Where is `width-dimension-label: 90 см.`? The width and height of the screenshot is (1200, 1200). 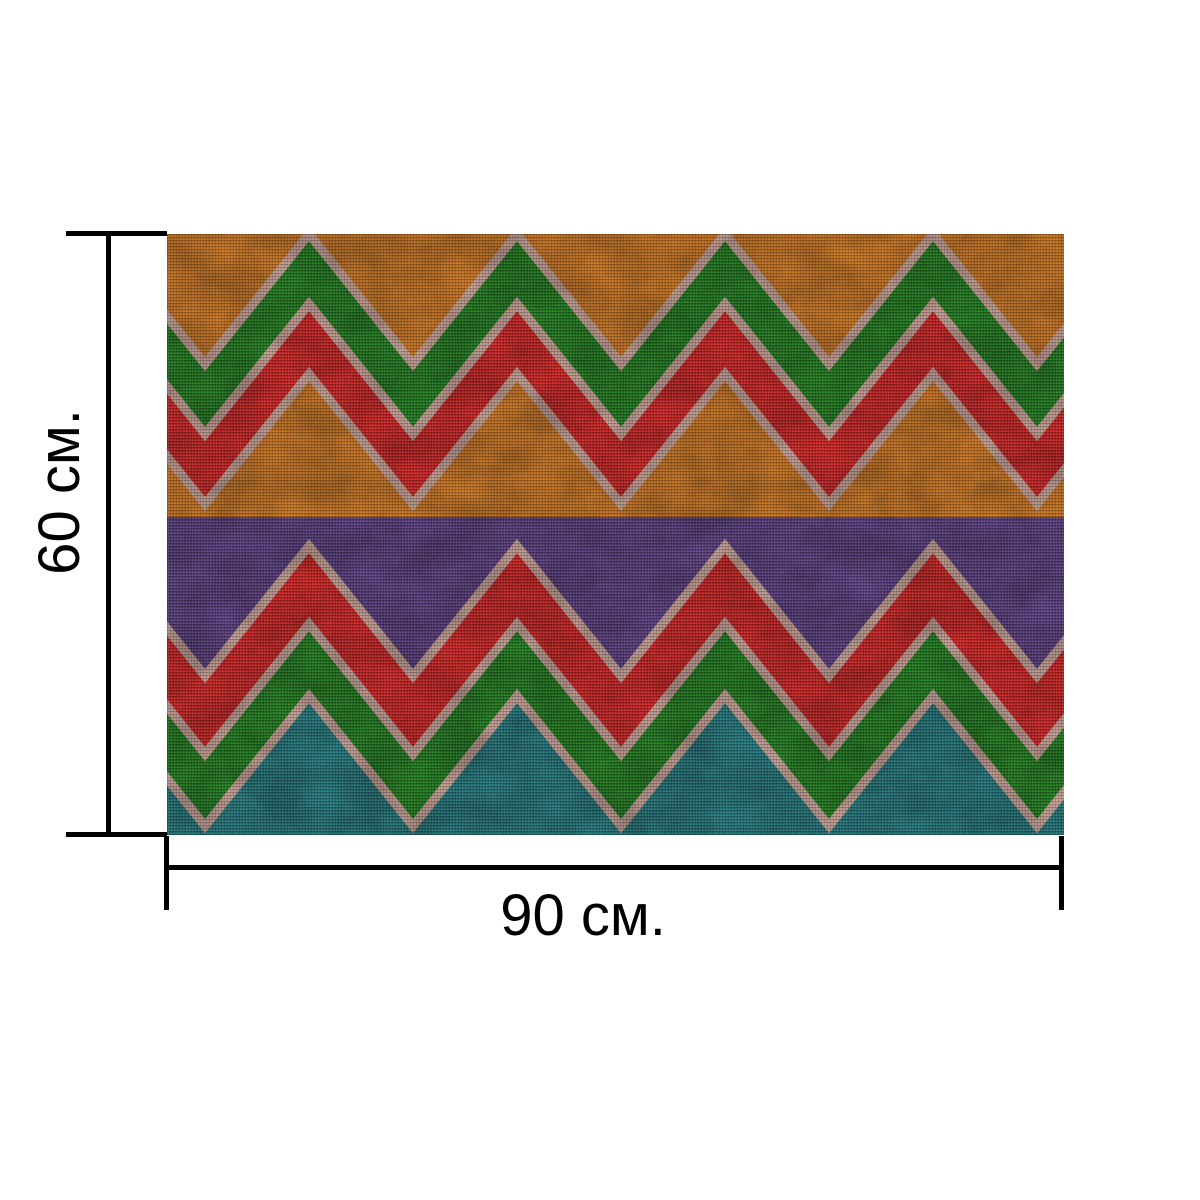
width-dimension-label: 90 см. is located at coordinates (583, 915).